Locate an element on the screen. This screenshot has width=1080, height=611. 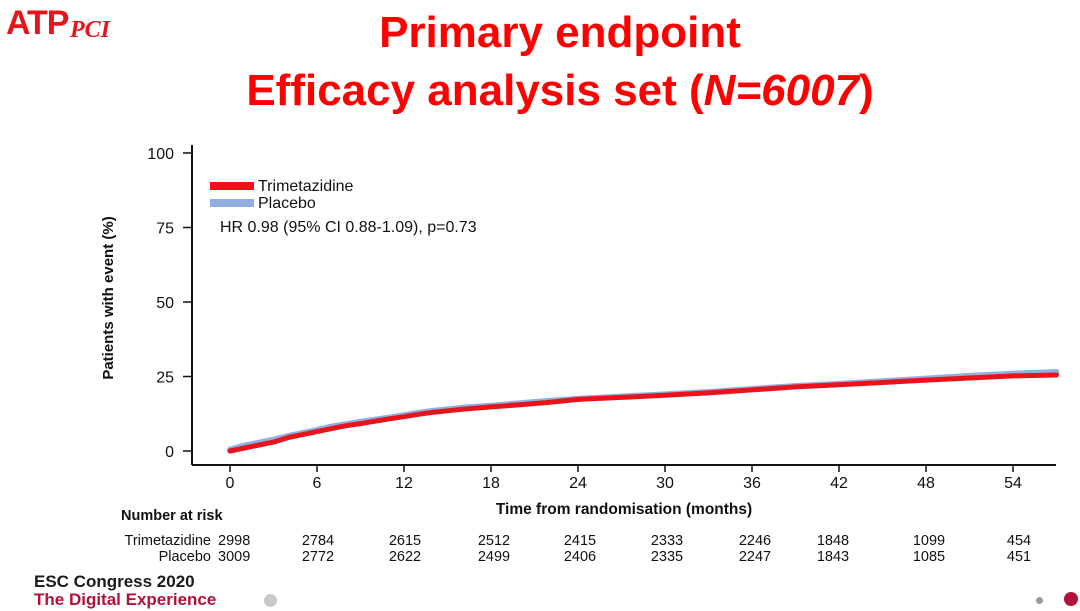
nav-dot-small is located at coordinates (1039, 600).